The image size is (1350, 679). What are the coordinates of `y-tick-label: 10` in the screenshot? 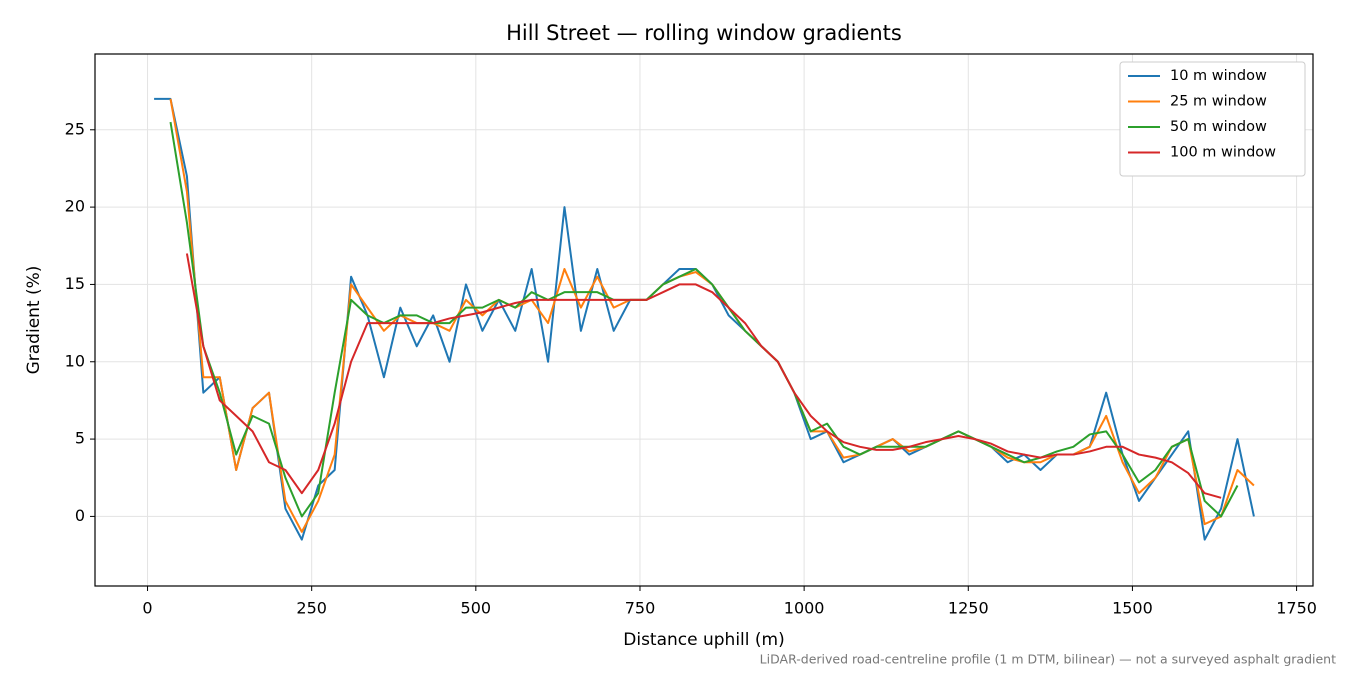 It's located at (75, 360).